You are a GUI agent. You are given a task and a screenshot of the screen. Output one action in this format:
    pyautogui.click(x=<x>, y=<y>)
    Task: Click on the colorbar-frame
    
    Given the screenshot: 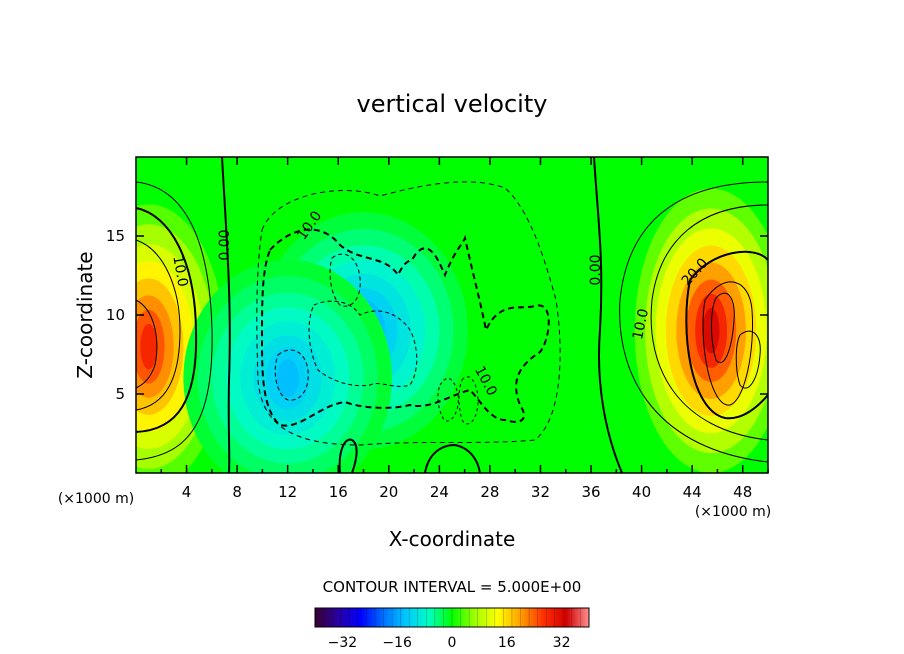 What is the action you would take?
    pyautogui.click(x=452, y=617)
    